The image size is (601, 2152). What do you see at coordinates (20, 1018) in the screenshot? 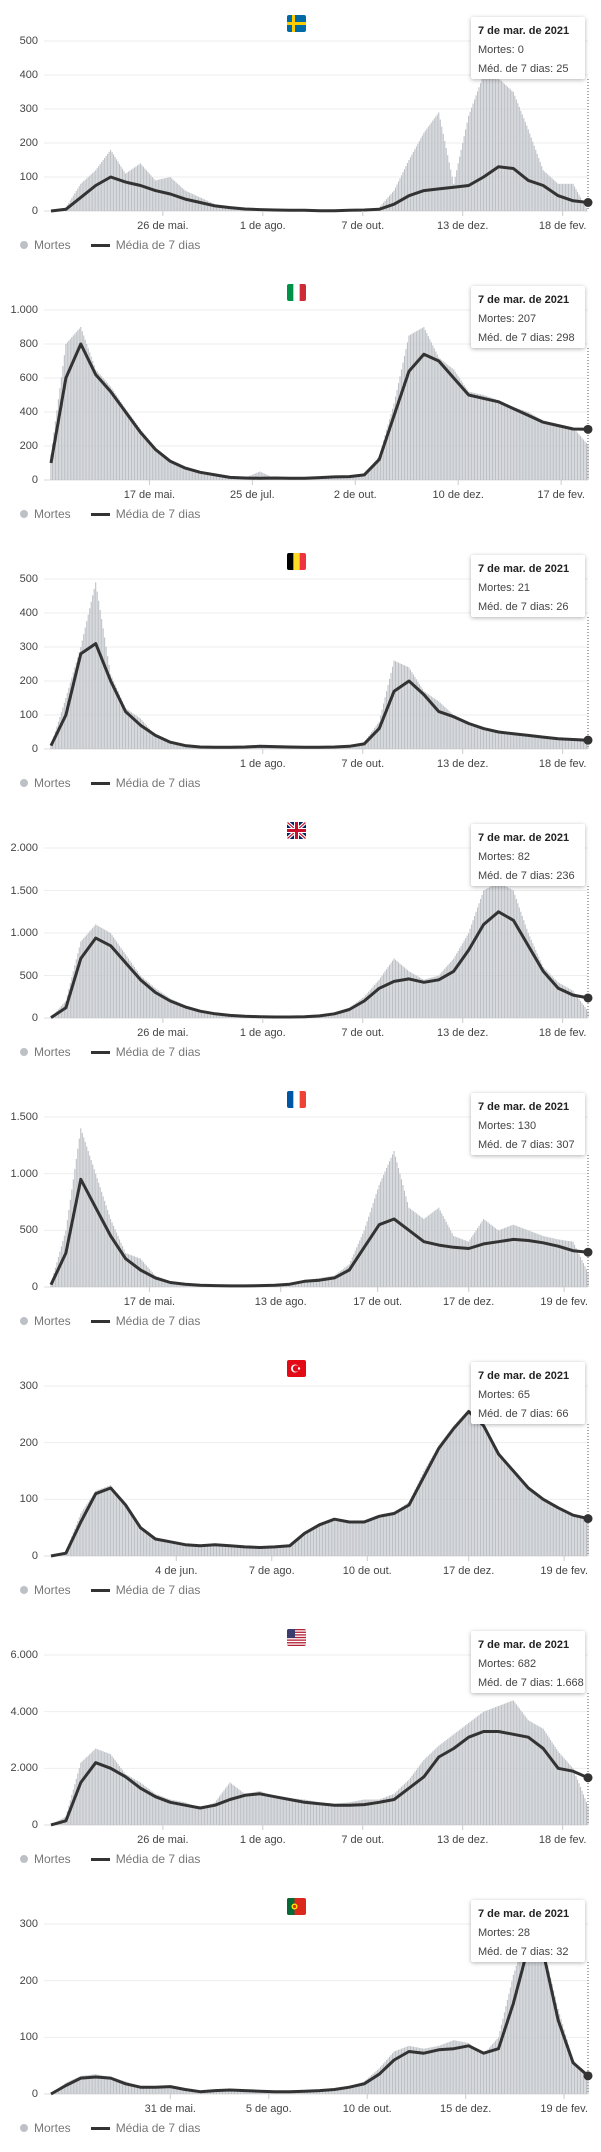
I see `y-tick-label: 0` at bounding box center [20, 1018].